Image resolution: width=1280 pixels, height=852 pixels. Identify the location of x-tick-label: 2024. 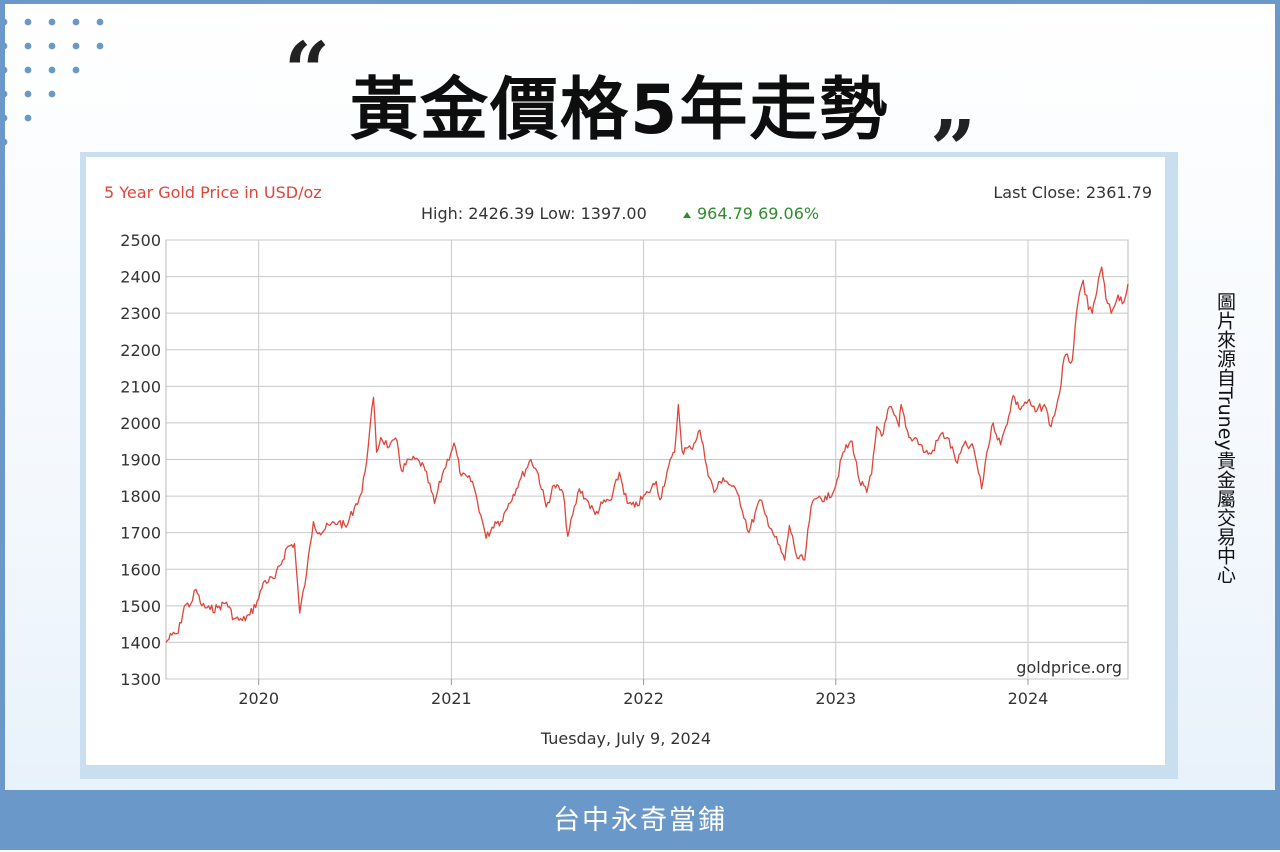
(1028, 698).